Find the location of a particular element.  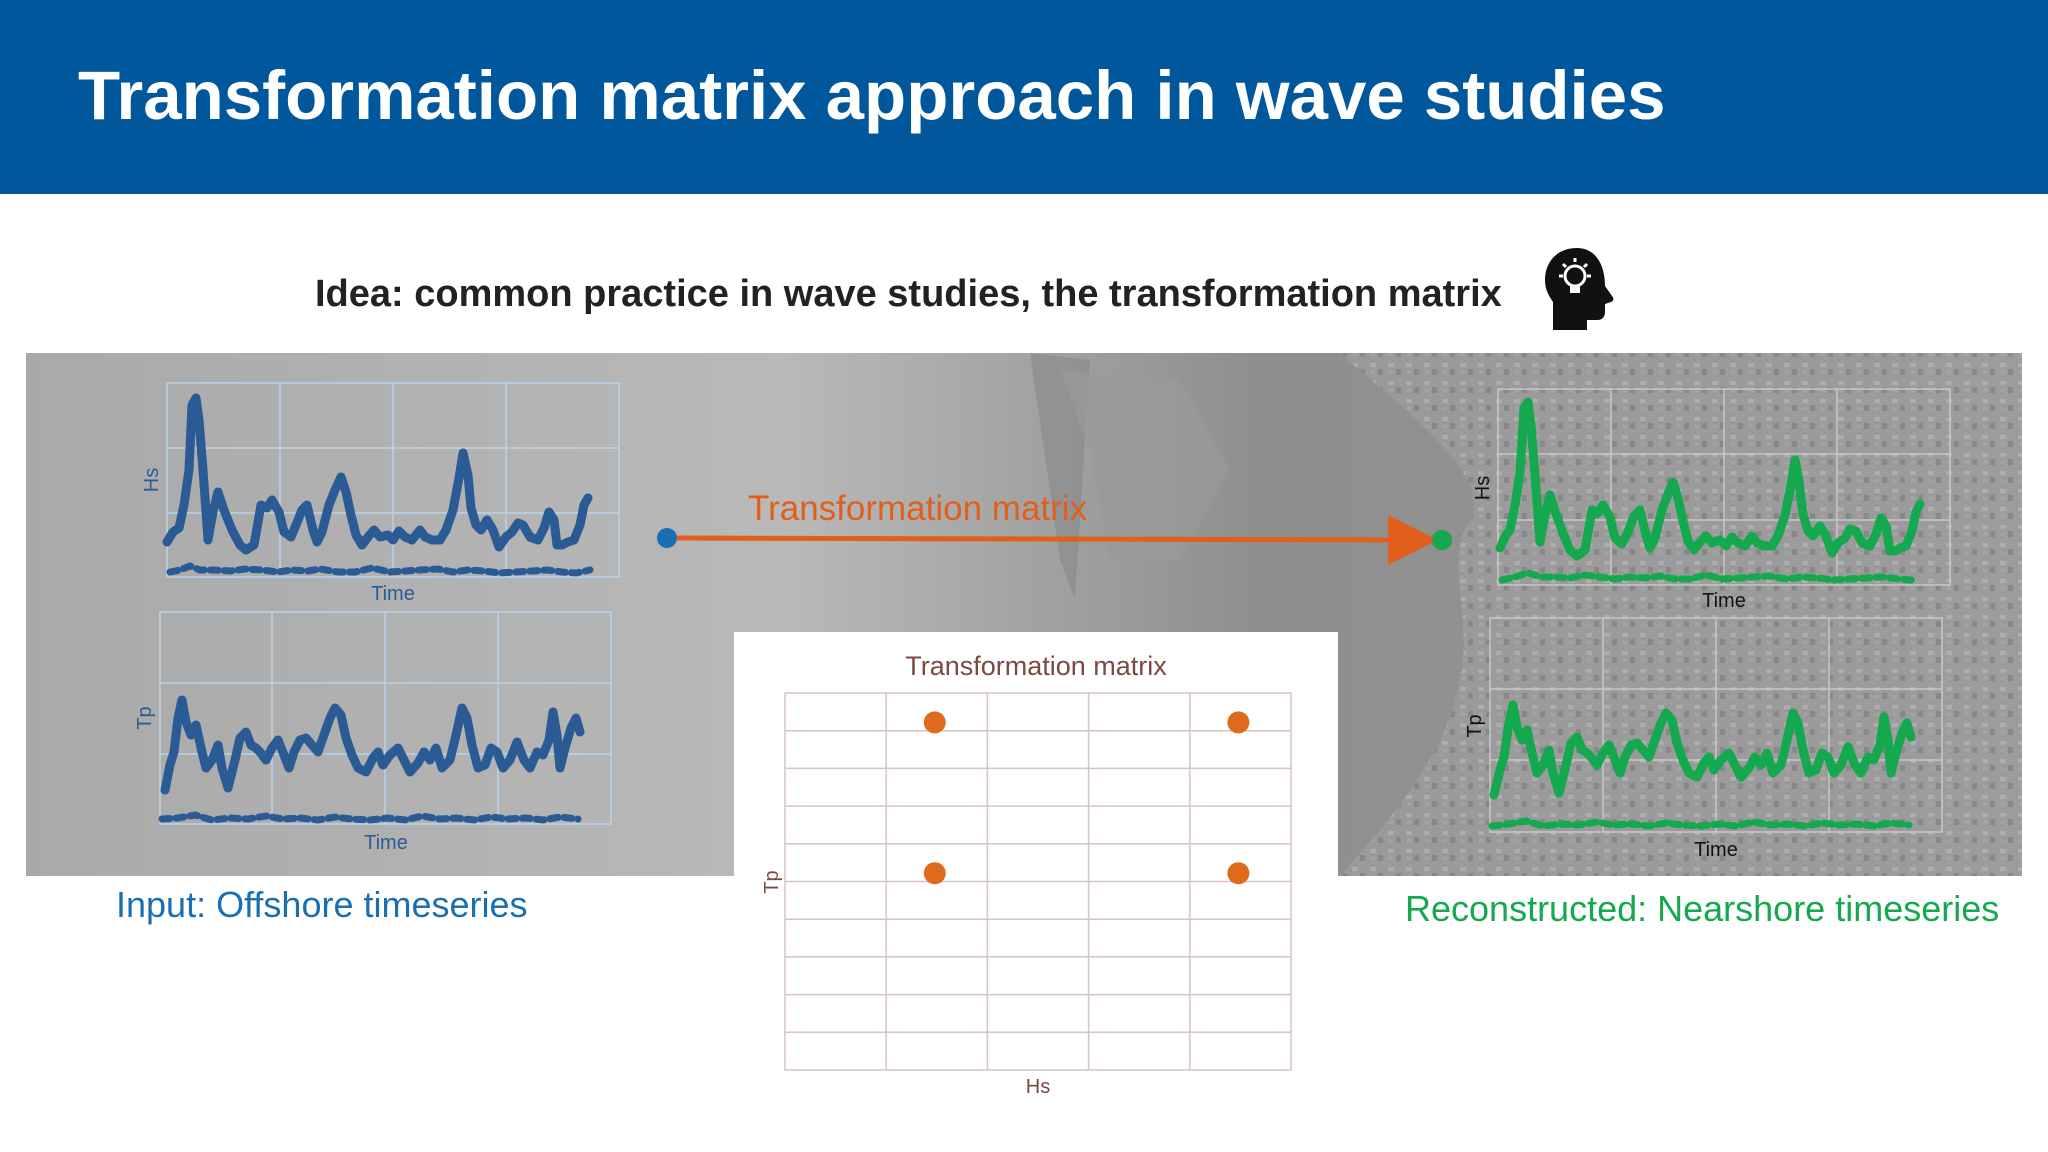

output-hs-ylabel: Hs is located at coordinates (1483, 488).